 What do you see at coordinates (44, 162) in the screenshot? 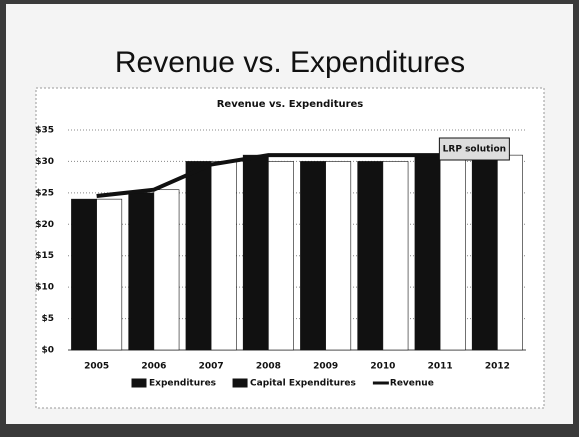
I see `y-tick-label: $30` at bounding box center [44, 162].